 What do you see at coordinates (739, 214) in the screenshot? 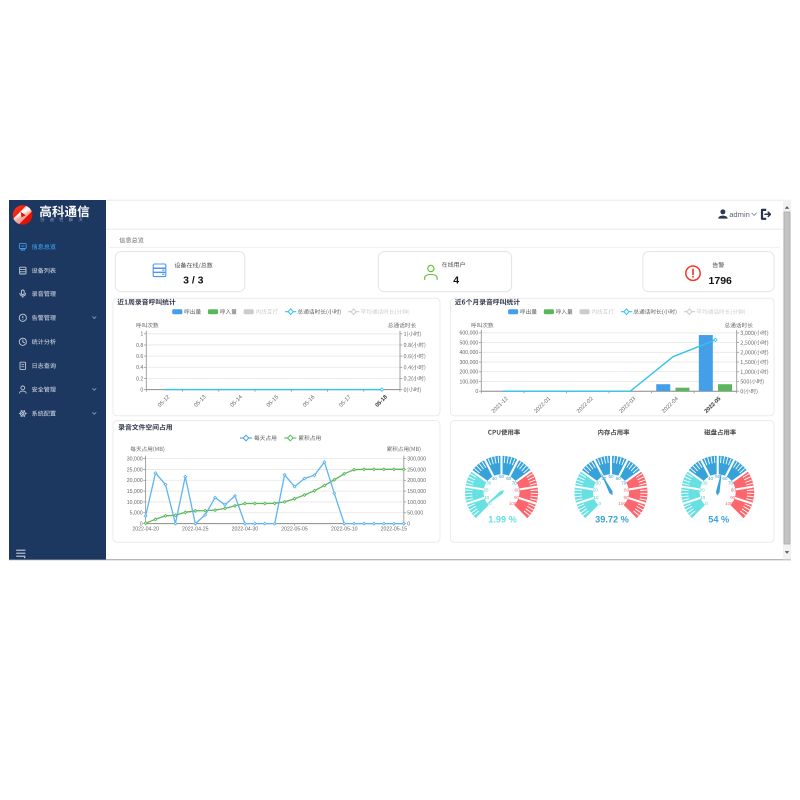
I see `svg-text: admin` at bounding box center [739, 214].